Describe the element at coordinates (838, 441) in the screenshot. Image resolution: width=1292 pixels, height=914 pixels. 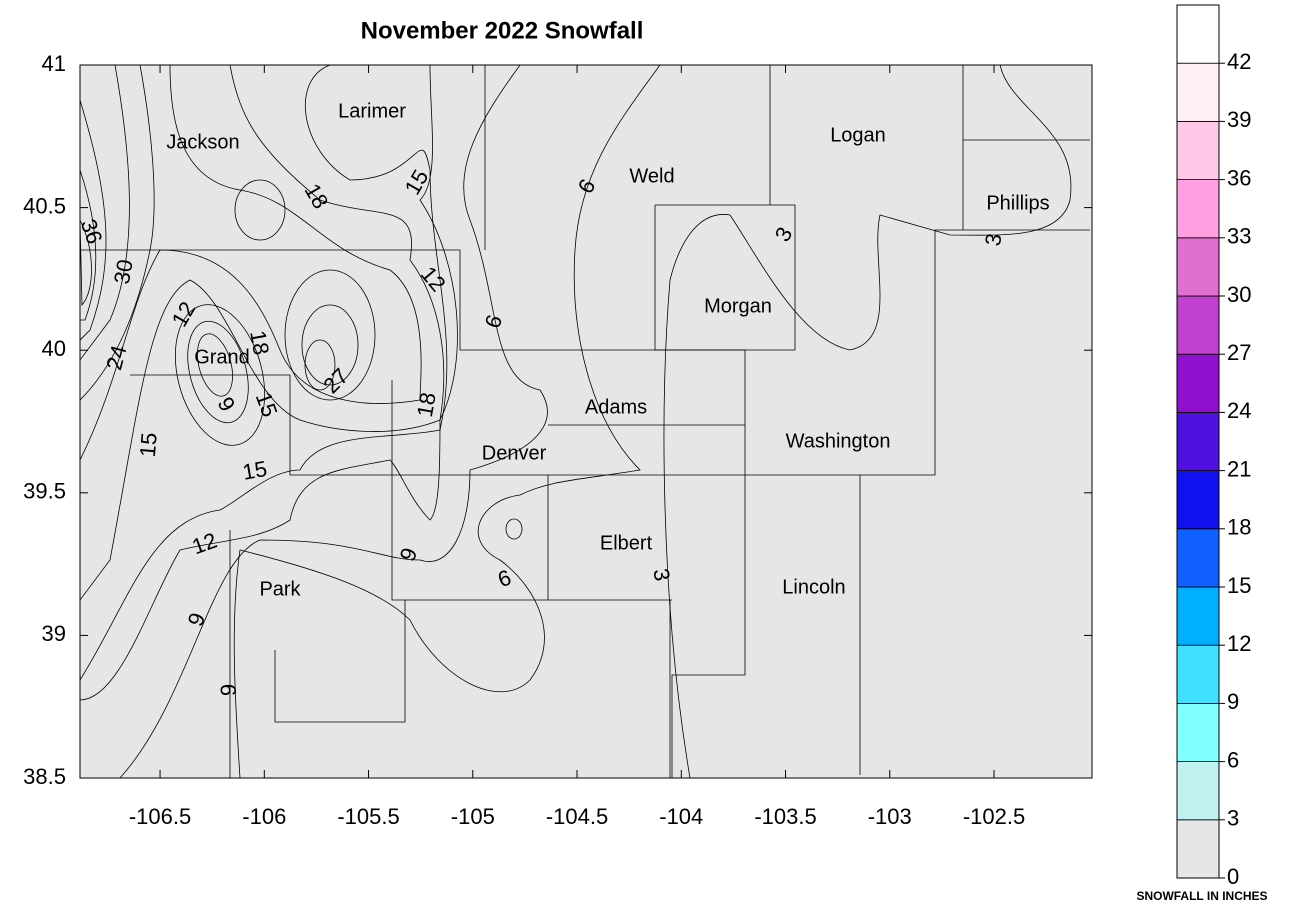
I see `county-label: Washington` at that location.